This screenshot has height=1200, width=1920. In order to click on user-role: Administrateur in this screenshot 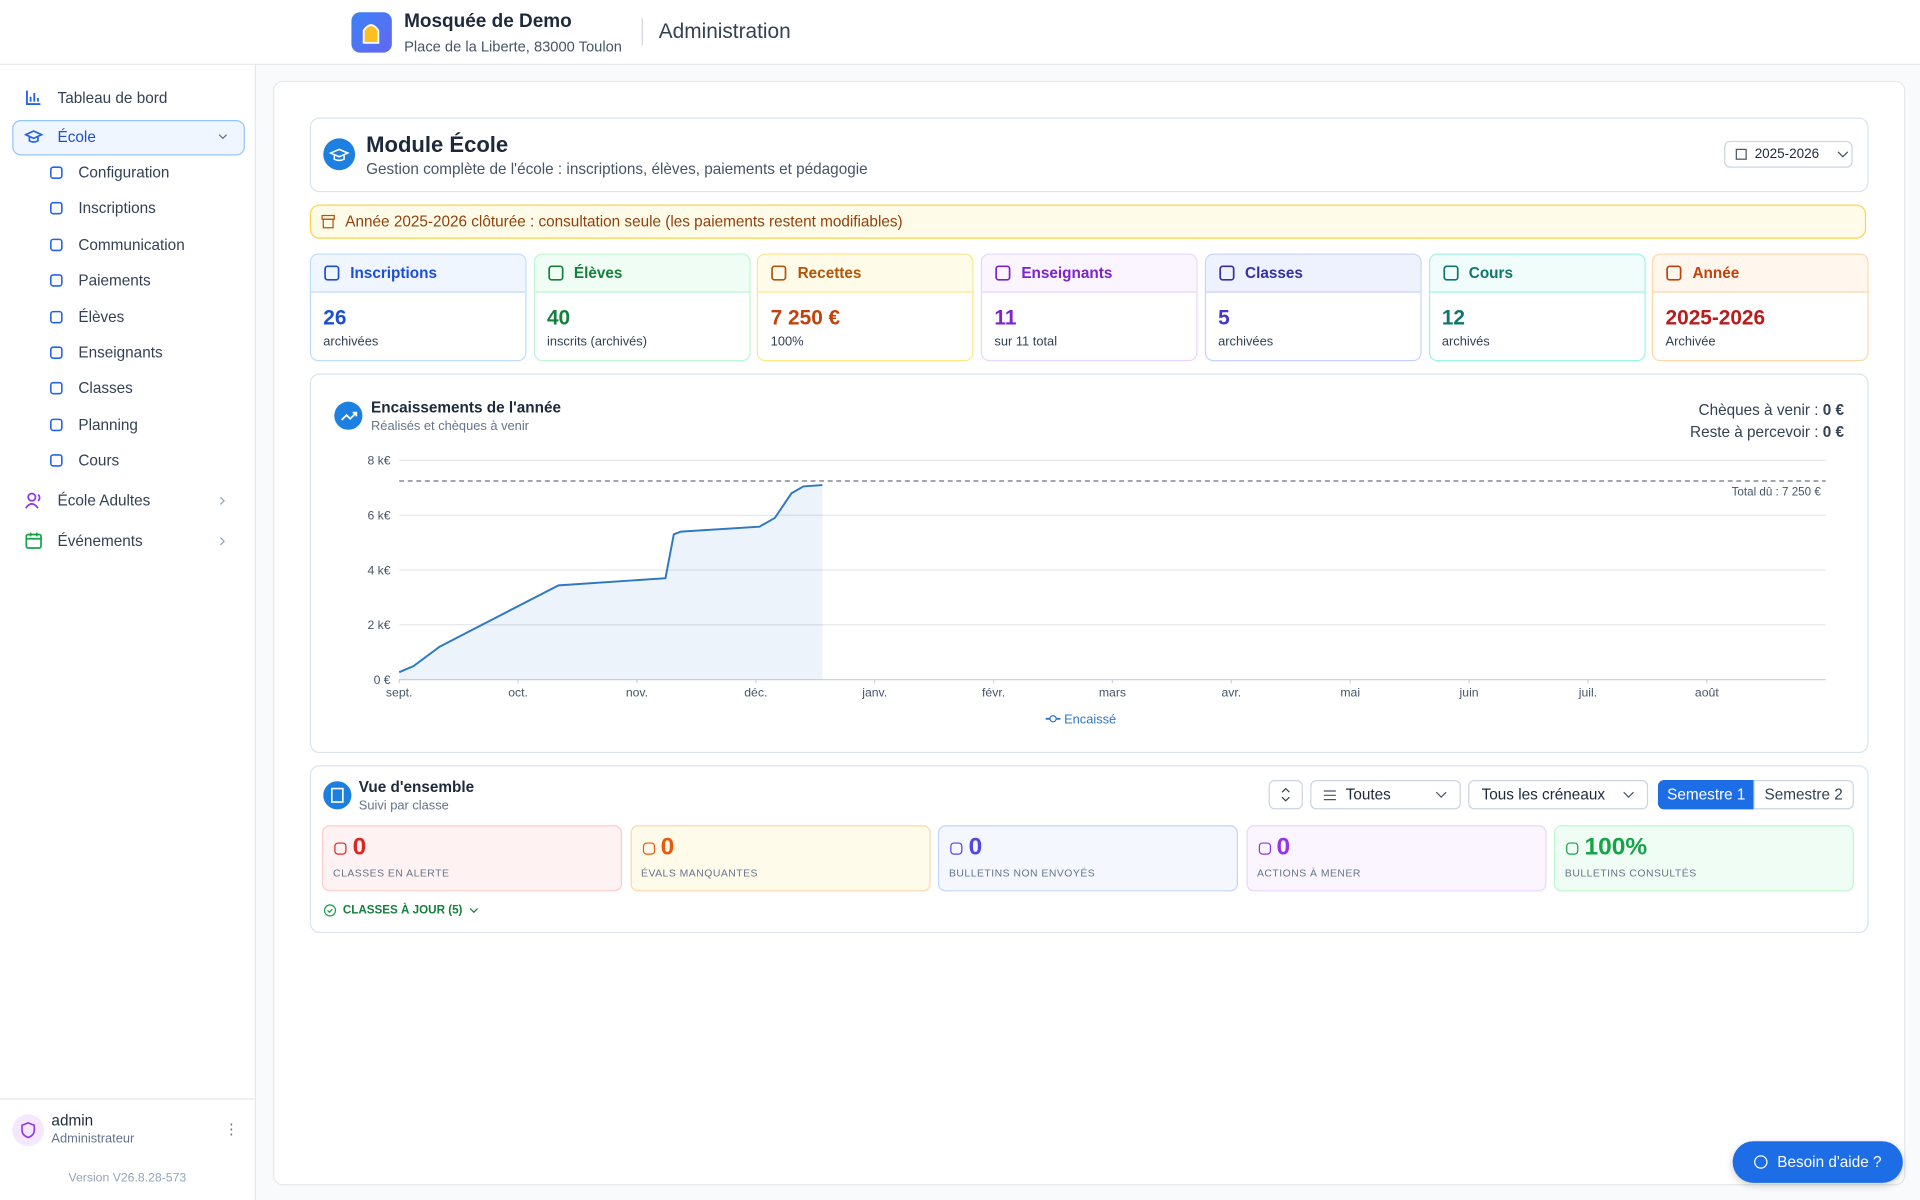, I will do `click(93, 1139)`.